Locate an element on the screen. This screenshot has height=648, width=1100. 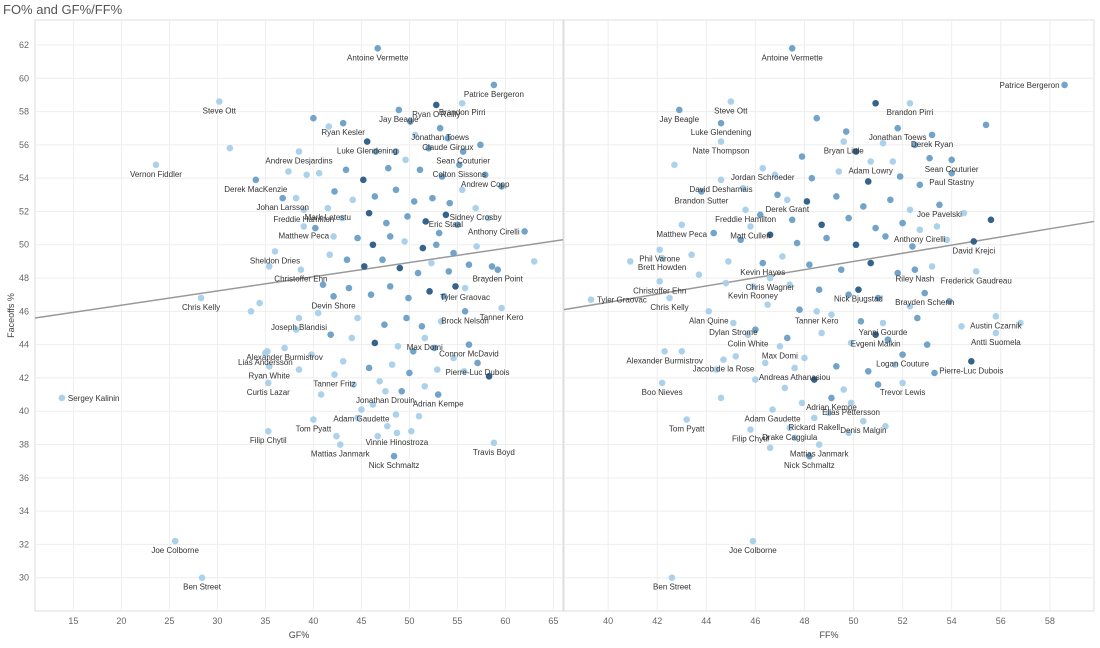
x-tick-label: 45 is located at coordinates (361, 621).